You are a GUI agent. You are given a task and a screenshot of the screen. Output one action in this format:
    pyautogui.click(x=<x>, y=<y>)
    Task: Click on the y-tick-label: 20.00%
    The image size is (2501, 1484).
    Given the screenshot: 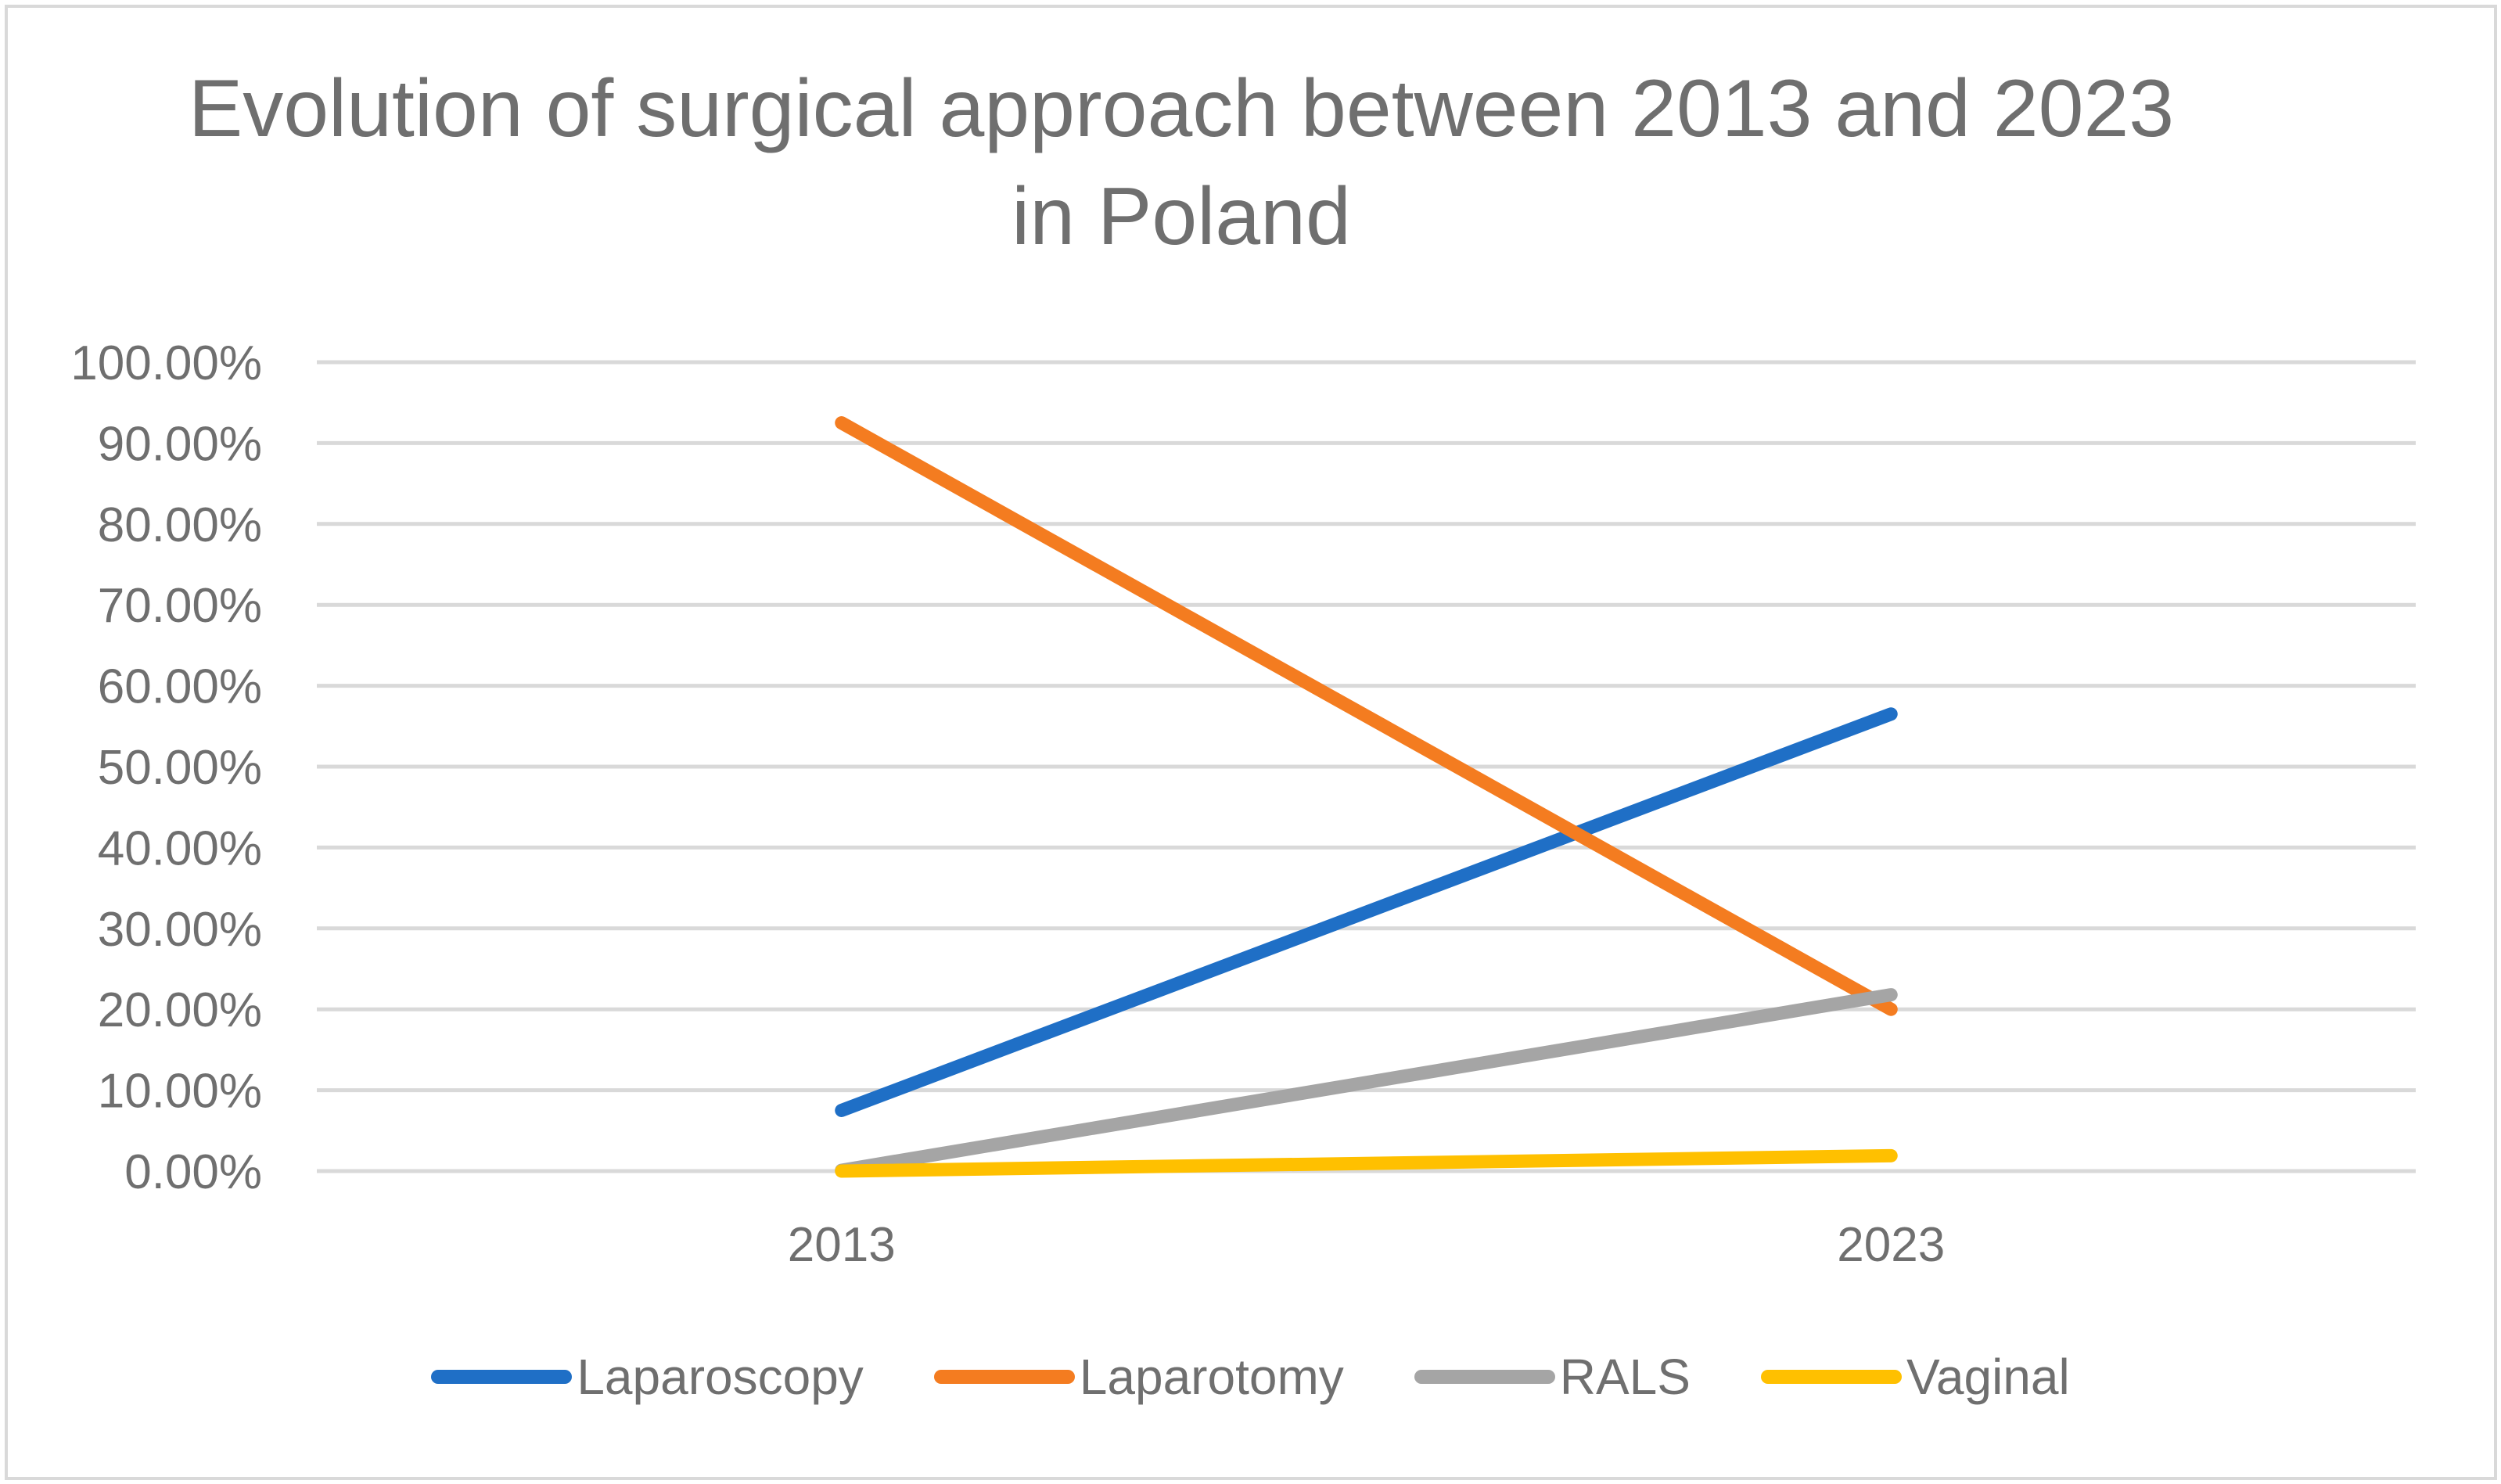 What is the action you would take?
    pyautogui.click(x=180, y=1010)
    